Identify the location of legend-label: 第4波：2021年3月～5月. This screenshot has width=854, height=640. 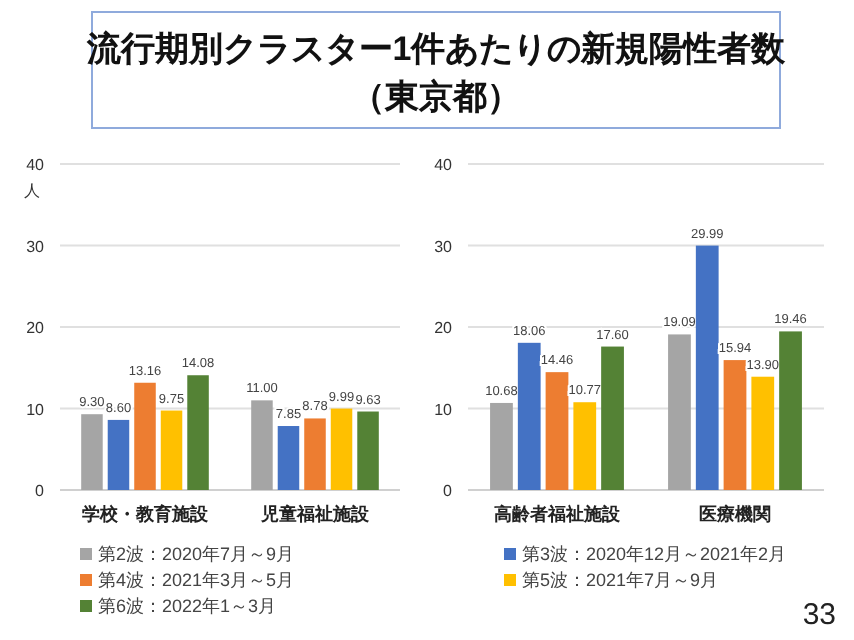
(196, 580).